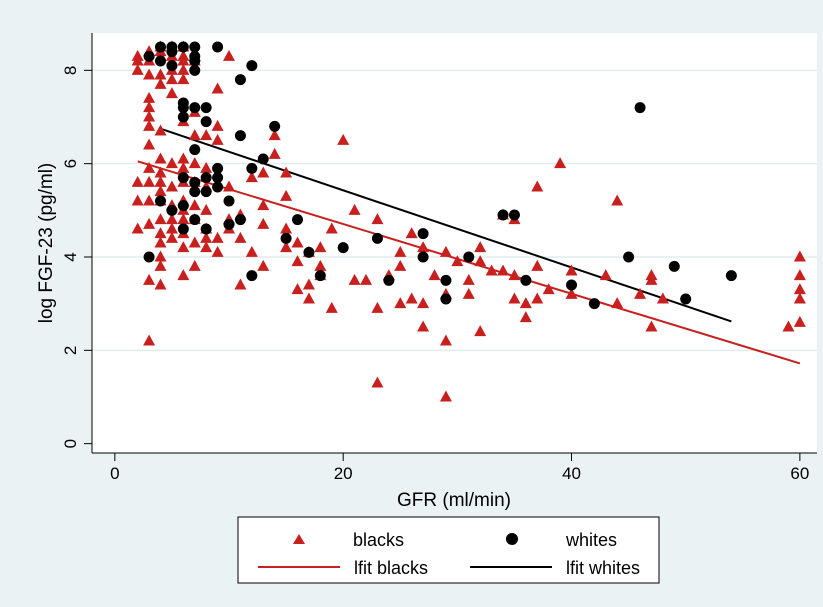 The height and width of the screenshot is (607, 823). I want to click on x-tick-label-40: 40, so click(571, 473).